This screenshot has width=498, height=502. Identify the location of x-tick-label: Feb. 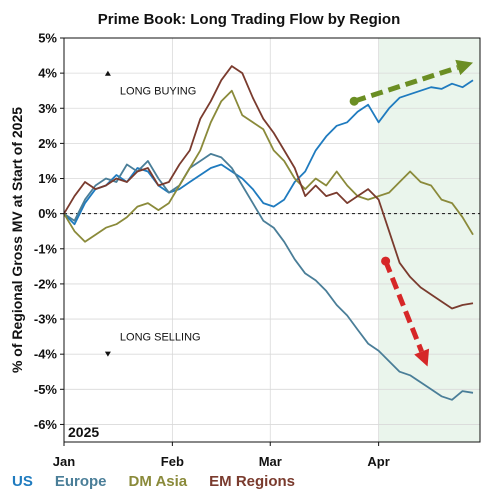
(172, 461).